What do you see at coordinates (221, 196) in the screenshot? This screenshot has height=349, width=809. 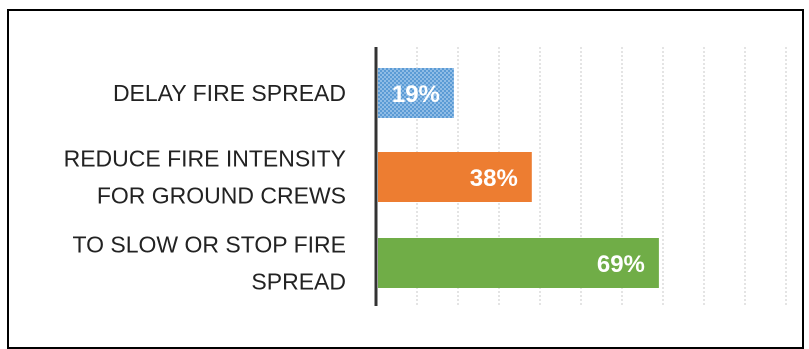 I see `category-label-line: FOR GROUND CREWS` at bounding box center [221, 196].